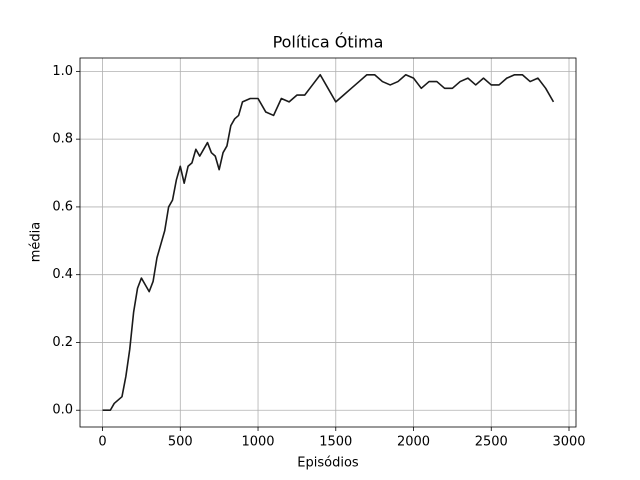  I want to click on y-tick-label: 1.0, so click(62, 71).